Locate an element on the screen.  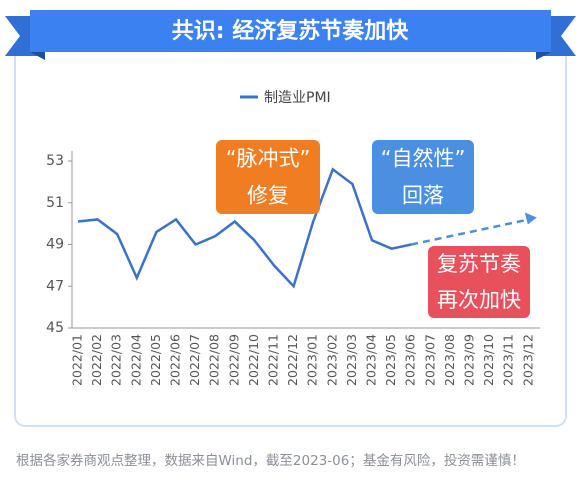
y-tick-label: 45 is located at coordinates (55, 328).